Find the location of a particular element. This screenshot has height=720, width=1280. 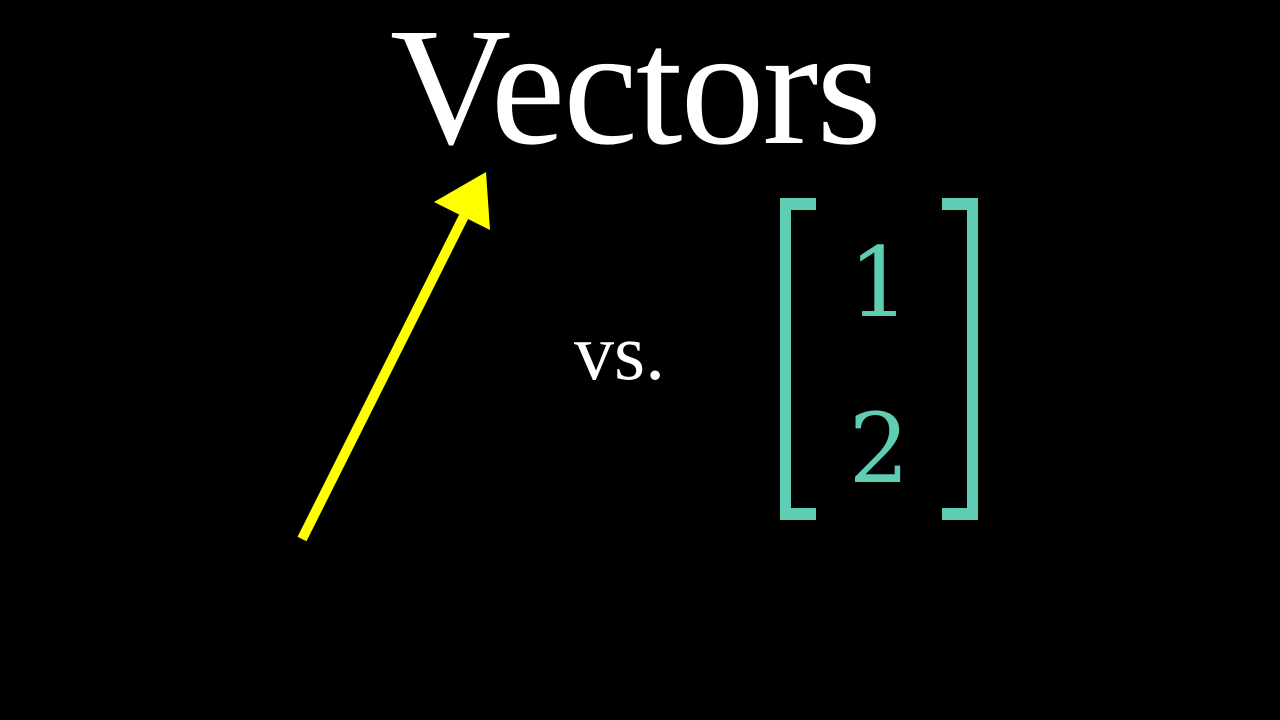

vector-entry-top: 1 is located at coordinates (879, 283).